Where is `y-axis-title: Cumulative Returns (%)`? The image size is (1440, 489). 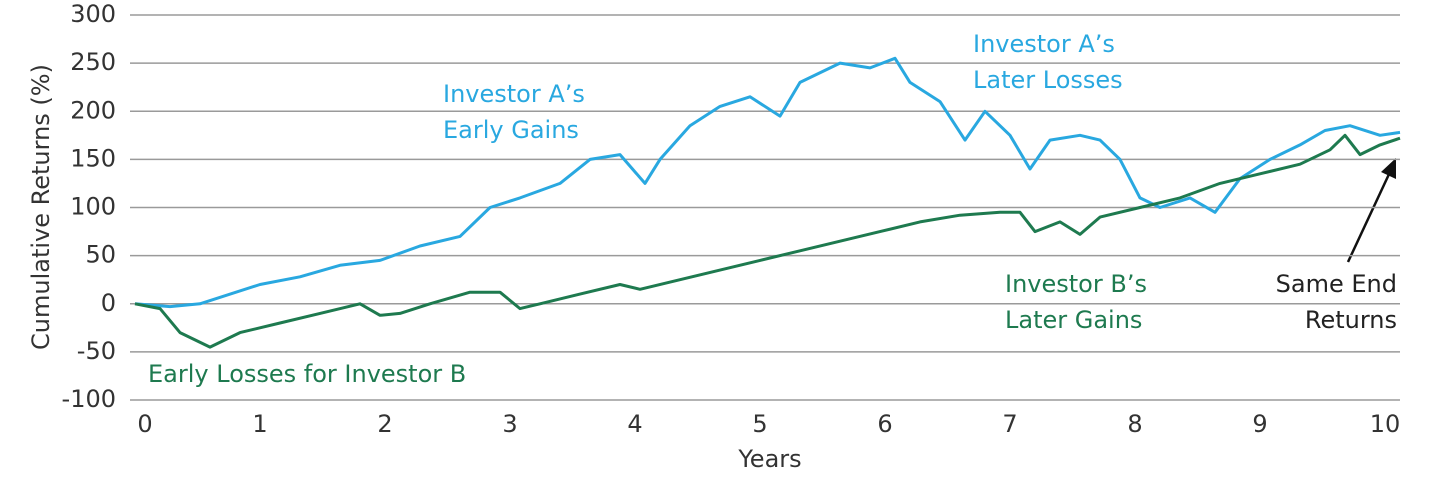
y-axis-title: Cumulative Returns (%) is located at coordinates (41, 207).